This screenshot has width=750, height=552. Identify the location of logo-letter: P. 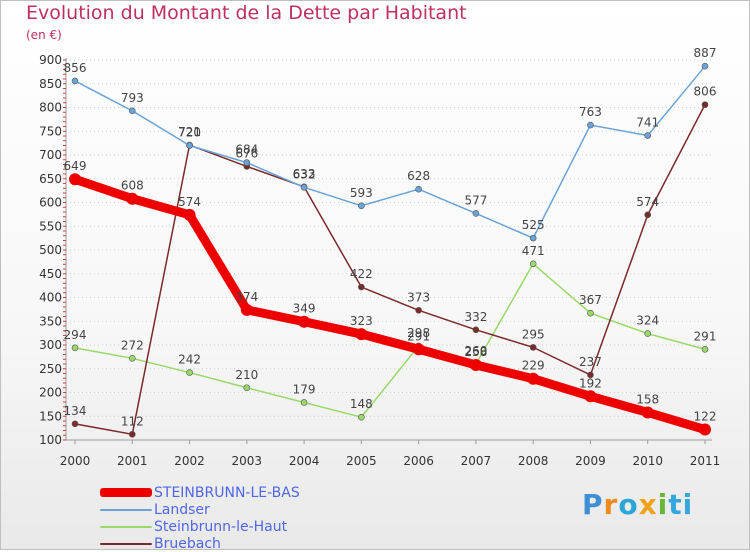
(593, 504).